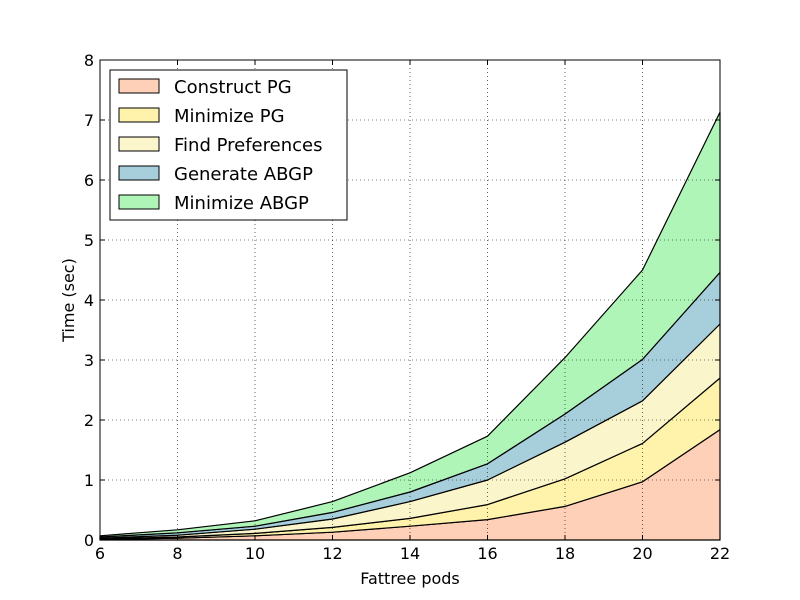 The width and height of the screenshot is (800, 600). What do you see at coordinates (89, 540) in the screenshot?
I see `y-tick-label: 0` at bounding box center [89, 540].